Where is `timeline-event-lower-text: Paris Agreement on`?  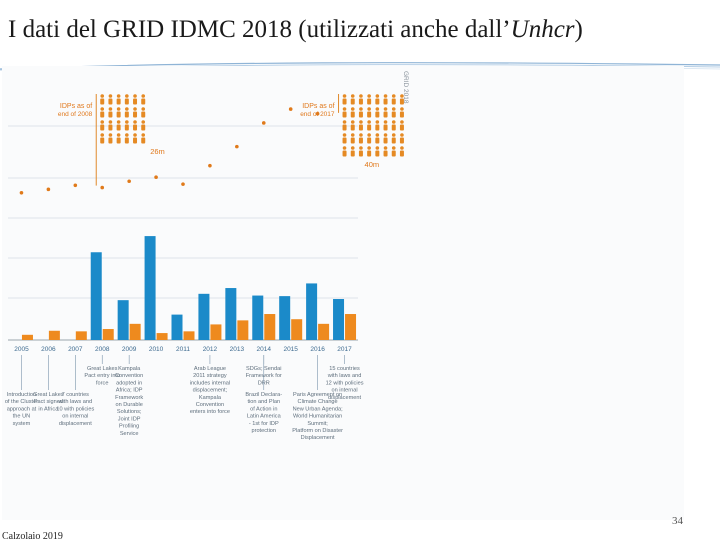 timeline-event-lower-text: Paris Agreement on is located at coordinates (317, 395).